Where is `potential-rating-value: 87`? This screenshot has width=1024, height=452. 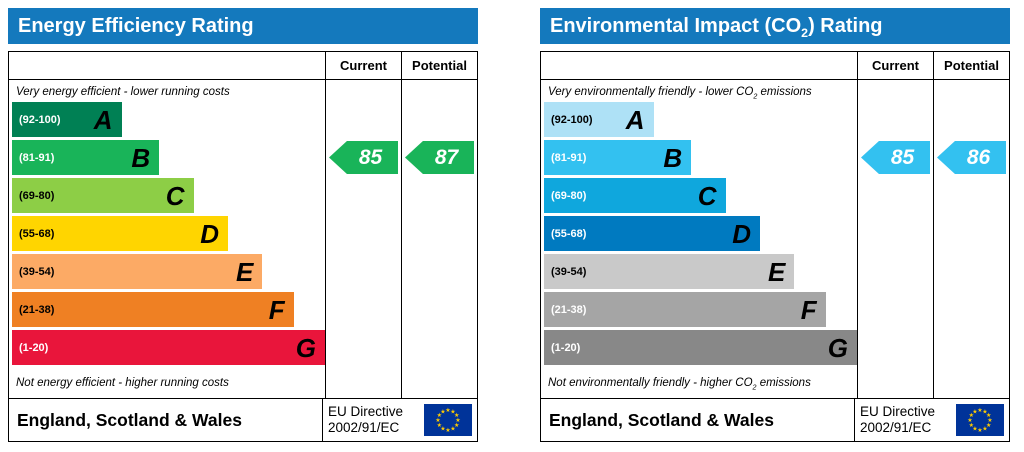 potential-rating-value: 87 is located at coordinates (446, 157).